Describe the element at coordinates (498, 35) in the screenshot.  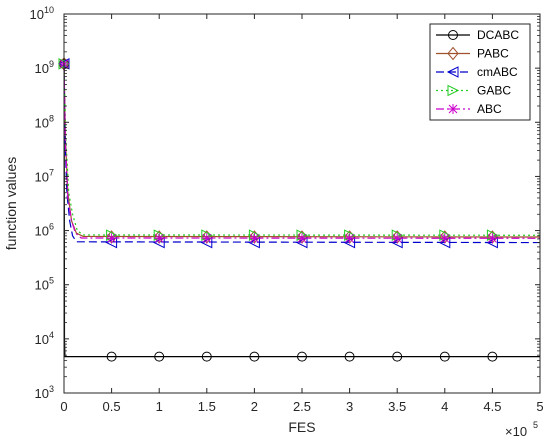
I see `legend-label-dcabc: DCABC` at that location.